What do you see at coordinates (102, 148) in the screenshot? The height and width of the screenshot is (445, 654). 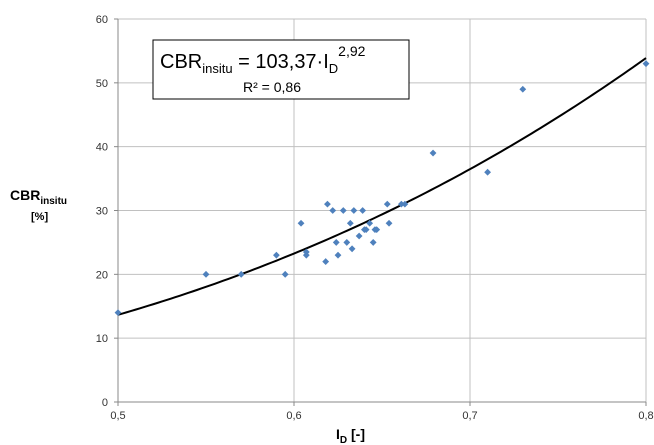 I see `y-tick-label: 40` at bounding box center [102, 148].